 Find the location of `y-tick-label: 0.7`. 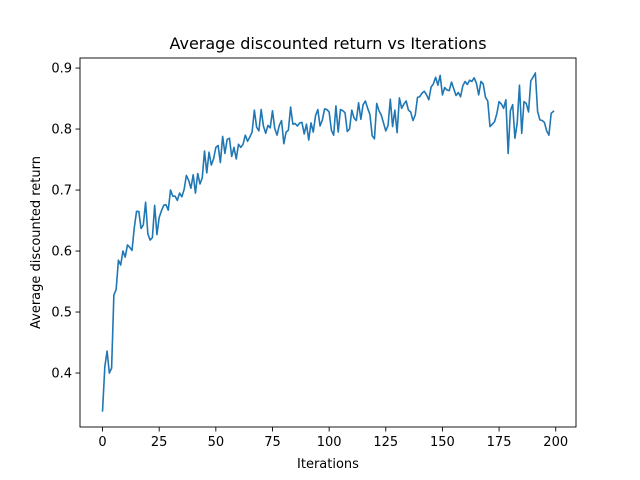

y-tick-label: 0.7 is located at coordinates (61, 191).